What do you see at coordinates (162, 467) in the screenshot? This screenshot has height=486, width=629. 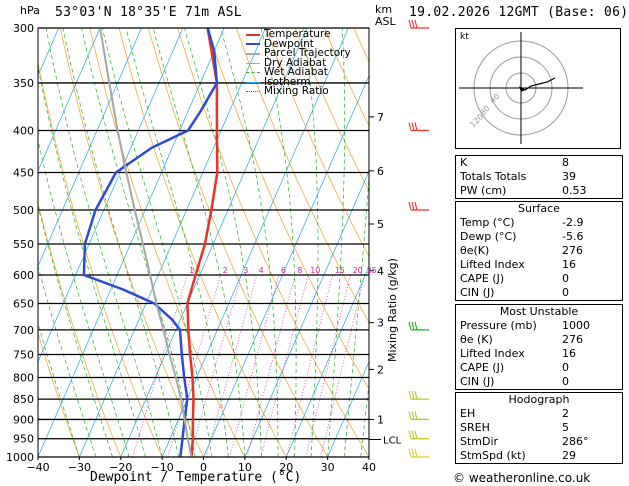 I see `x-tick-label: −10` at bounding box center [162, 467].